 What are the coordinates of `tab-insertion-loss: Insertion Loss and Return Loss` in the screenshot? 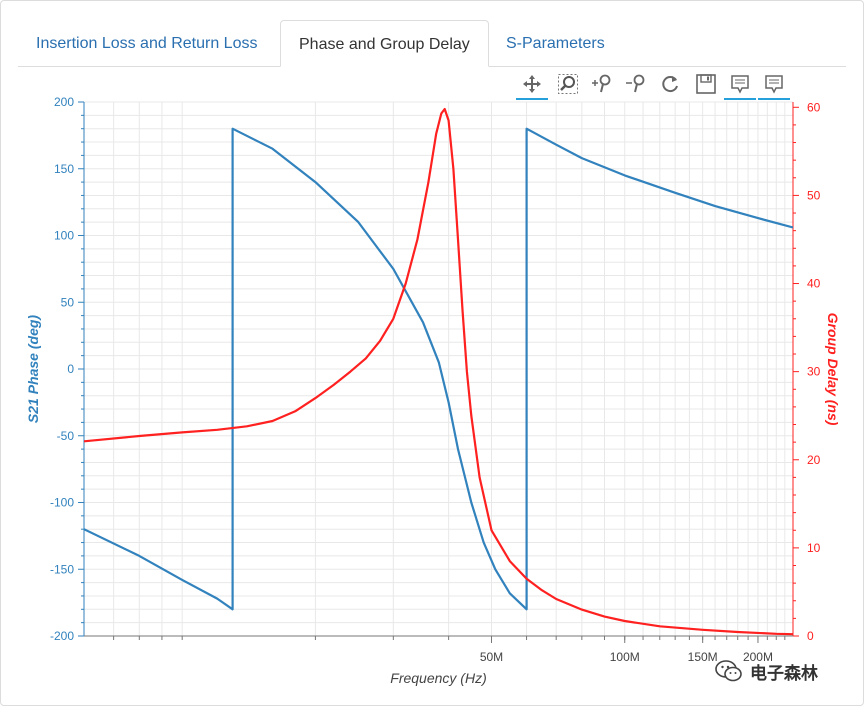 It's located at (147, 43).